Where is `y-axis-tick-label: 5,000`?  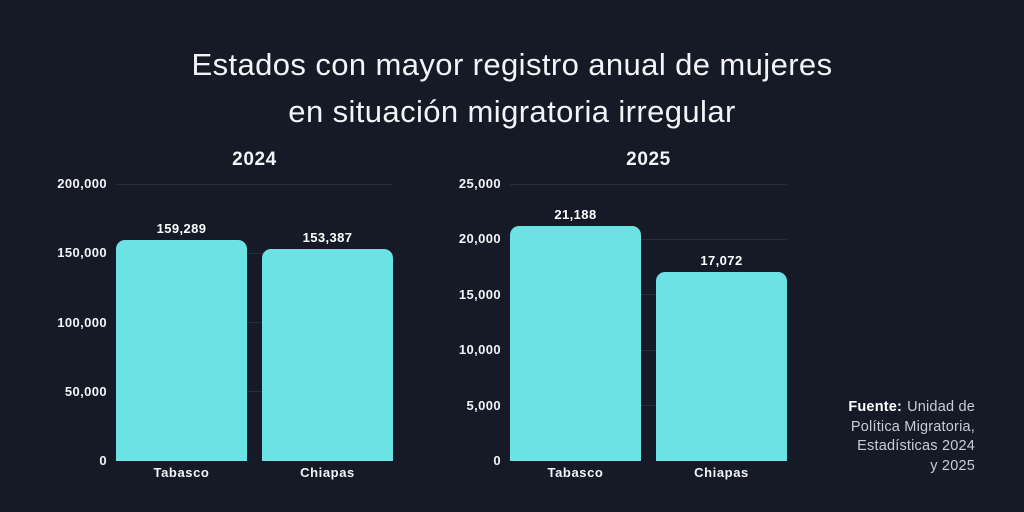 y-axis-tick-label: 5,000 is located at coordinates (483, 405).